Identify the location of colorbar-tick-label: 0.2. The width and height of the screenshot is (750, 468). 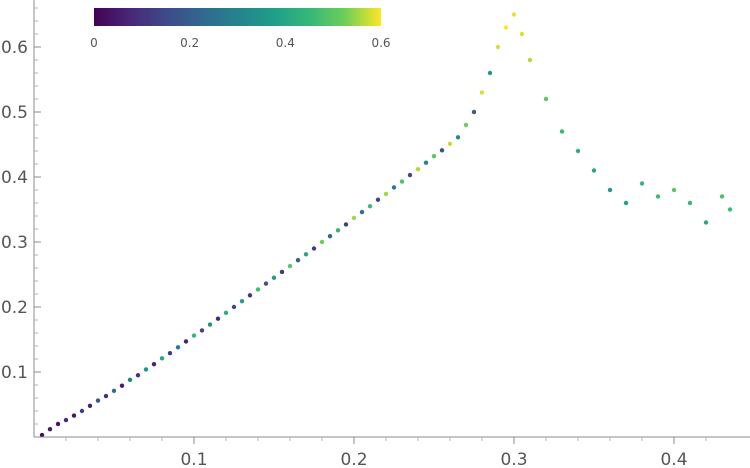
(189, 43).